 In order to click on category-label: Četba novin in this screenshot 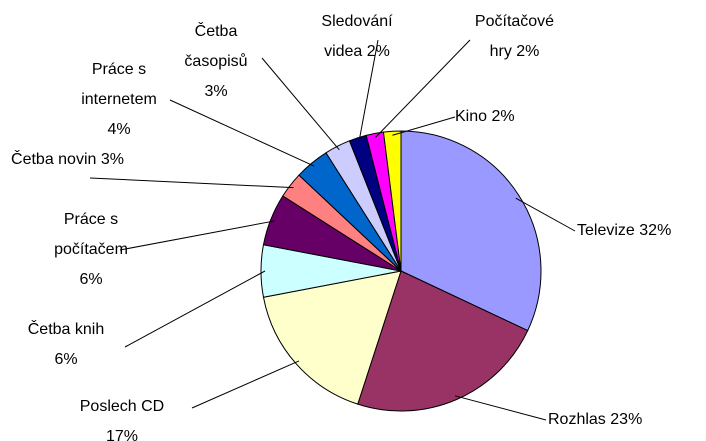, I will do `click(54, 159)`.